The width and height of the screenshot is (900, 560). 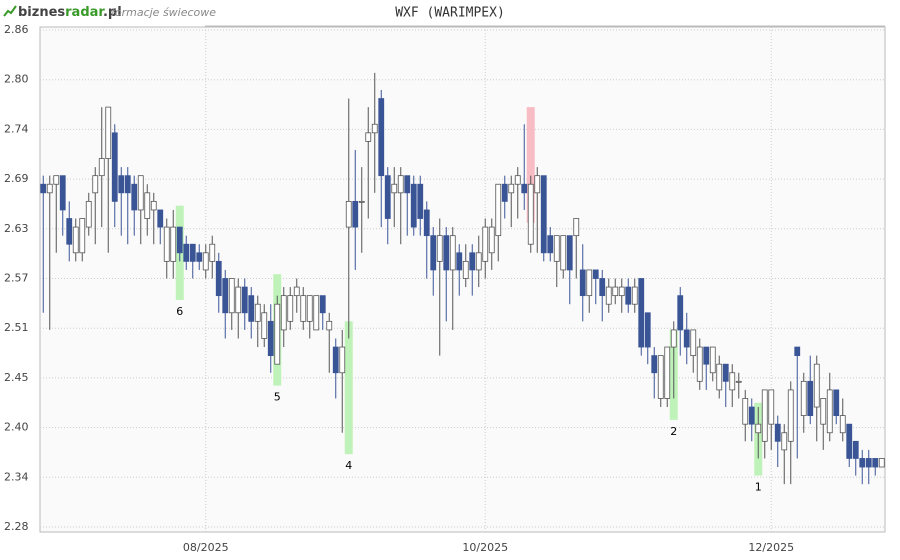 I want to click on x-tick-label: 12/2025, so click(x=771, y=547).